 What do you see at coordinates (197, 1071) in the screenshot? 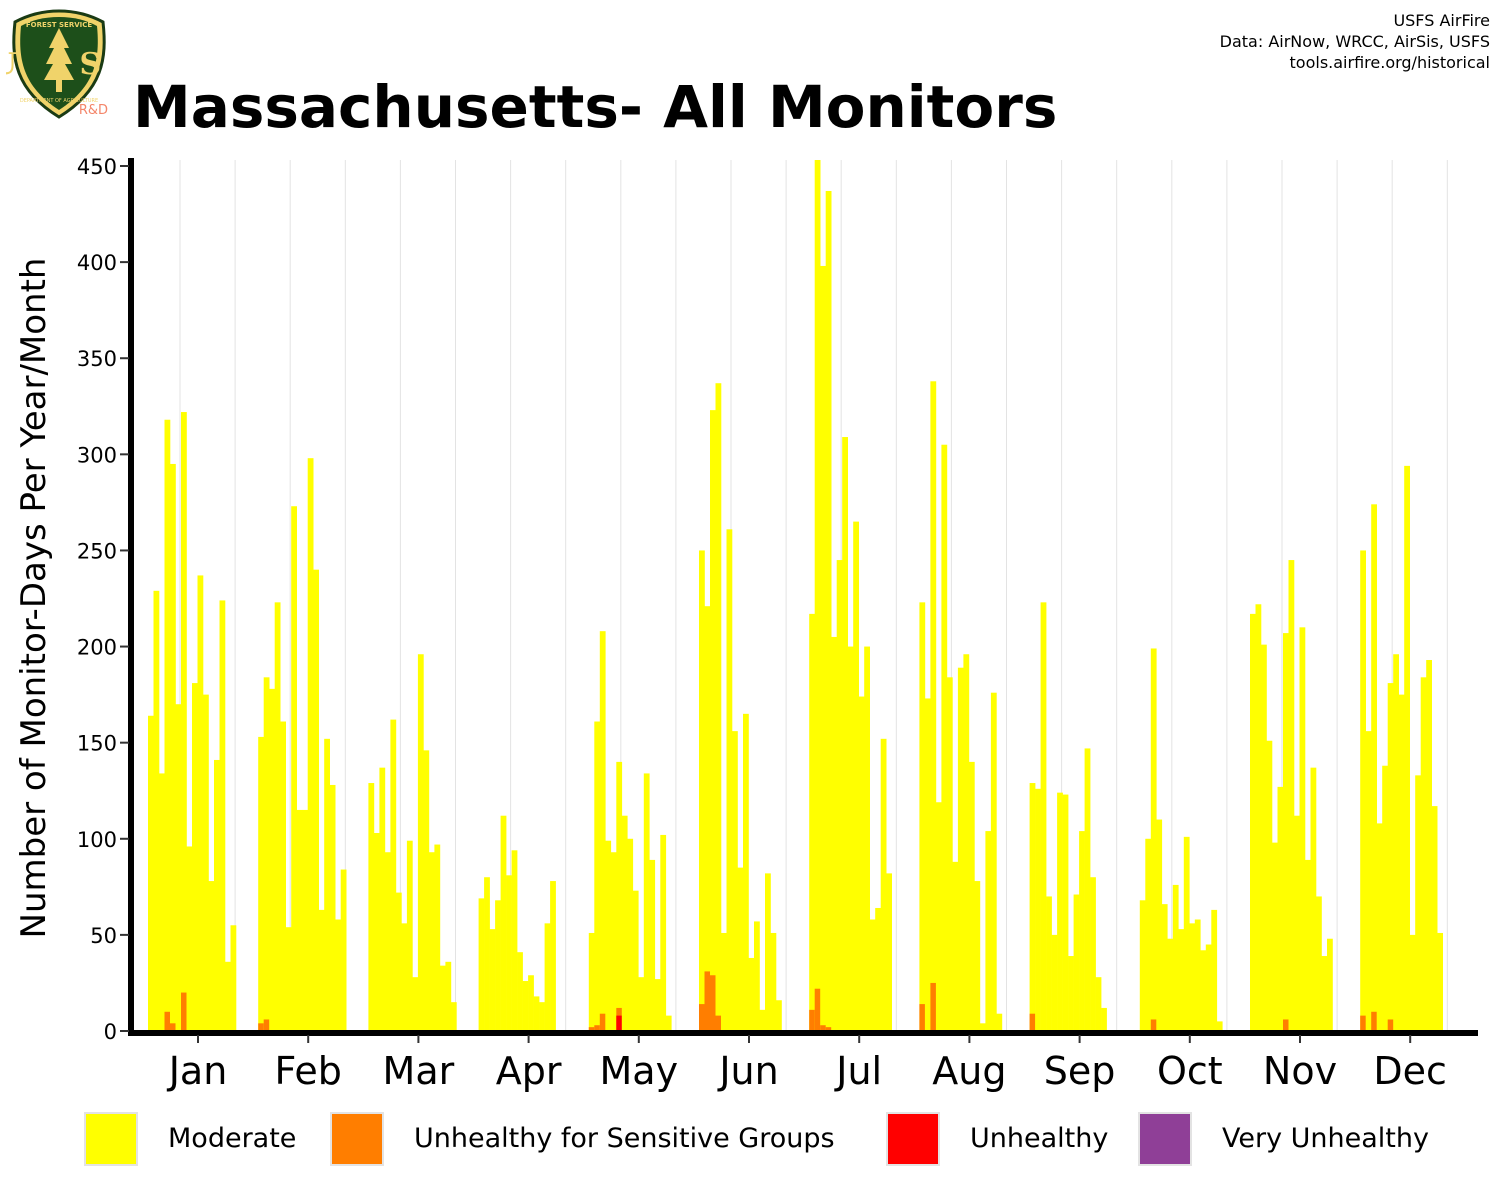
I see `x-tick-label-jan: Jan` at bounding box center [197, 1071].